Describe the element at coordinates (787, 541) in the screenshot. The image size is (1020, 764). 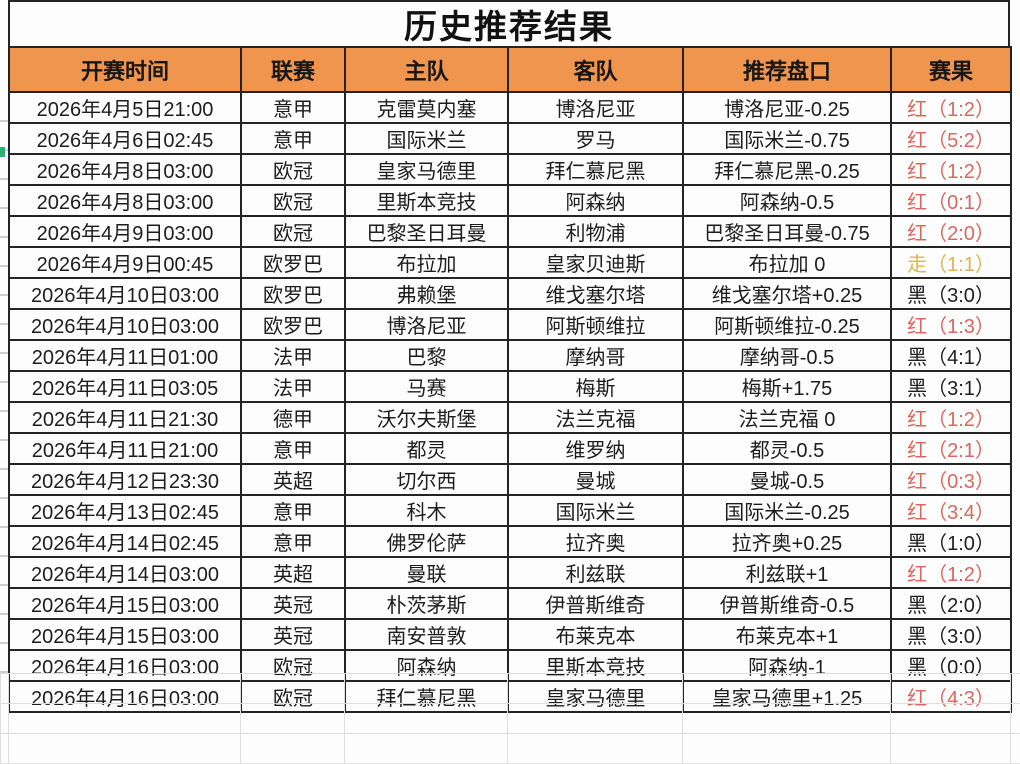
I see `cell-handicap: 拉齐奥+0.25` at that location.